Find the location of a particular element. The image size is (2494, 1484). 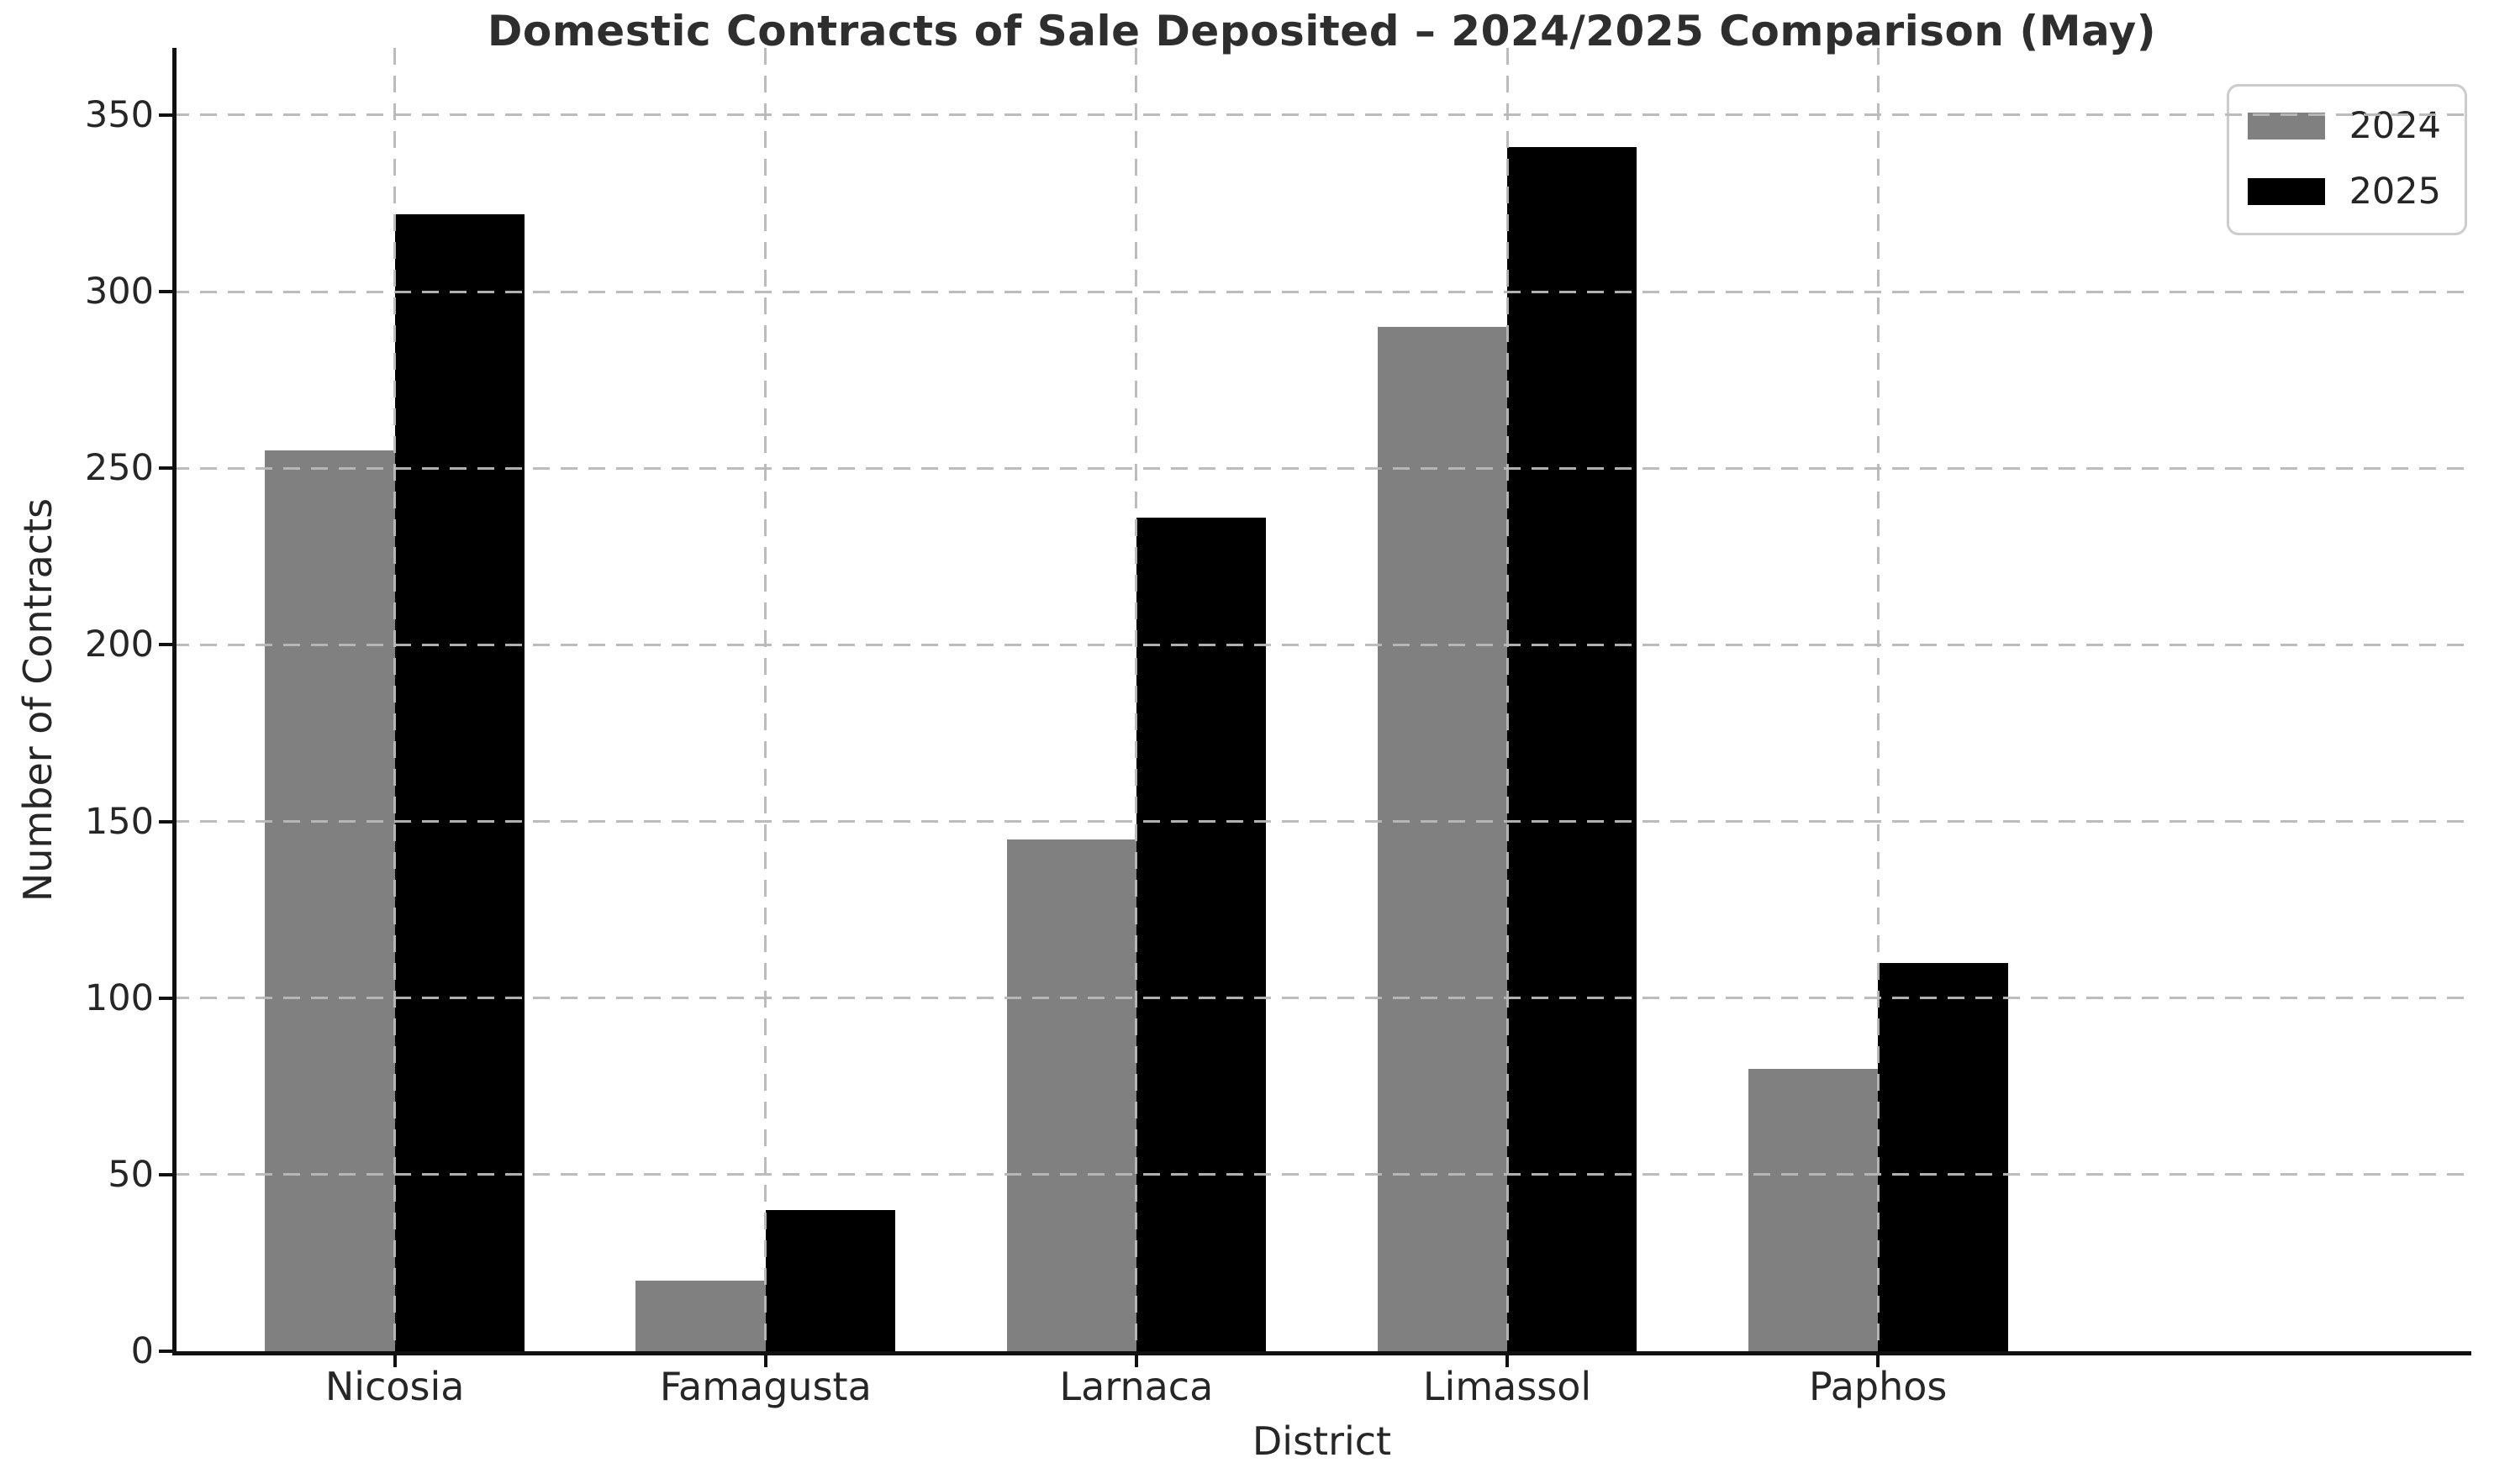

bar-paphos-2025 is located at coordinates (1943, 1156).